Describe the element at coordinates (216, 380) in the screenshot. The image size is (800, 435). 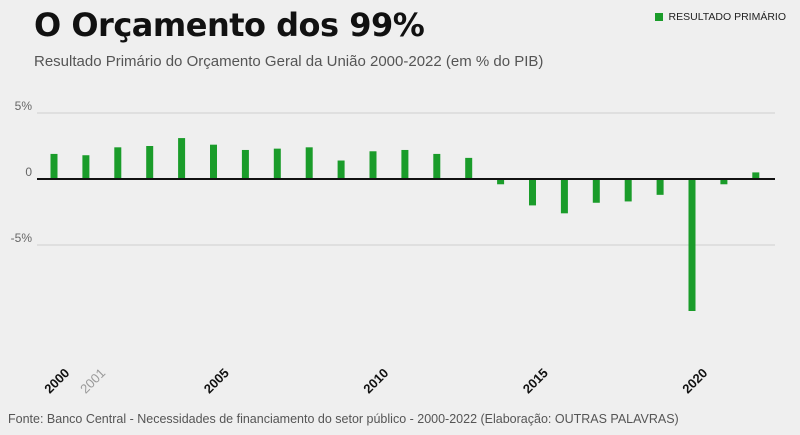
I see `x-tick-label: 2005` at that location.